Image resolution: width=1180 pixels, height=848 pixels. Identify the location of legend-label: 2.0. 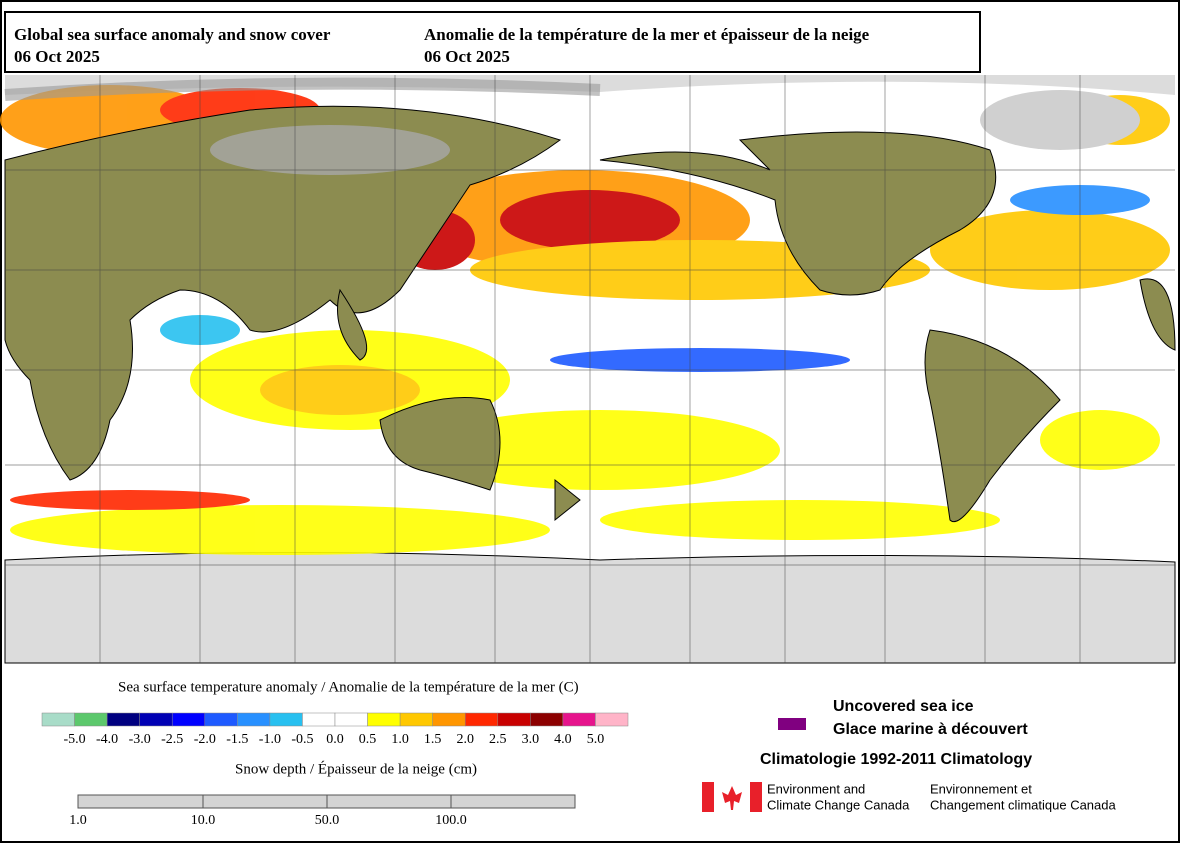
(465, 739).